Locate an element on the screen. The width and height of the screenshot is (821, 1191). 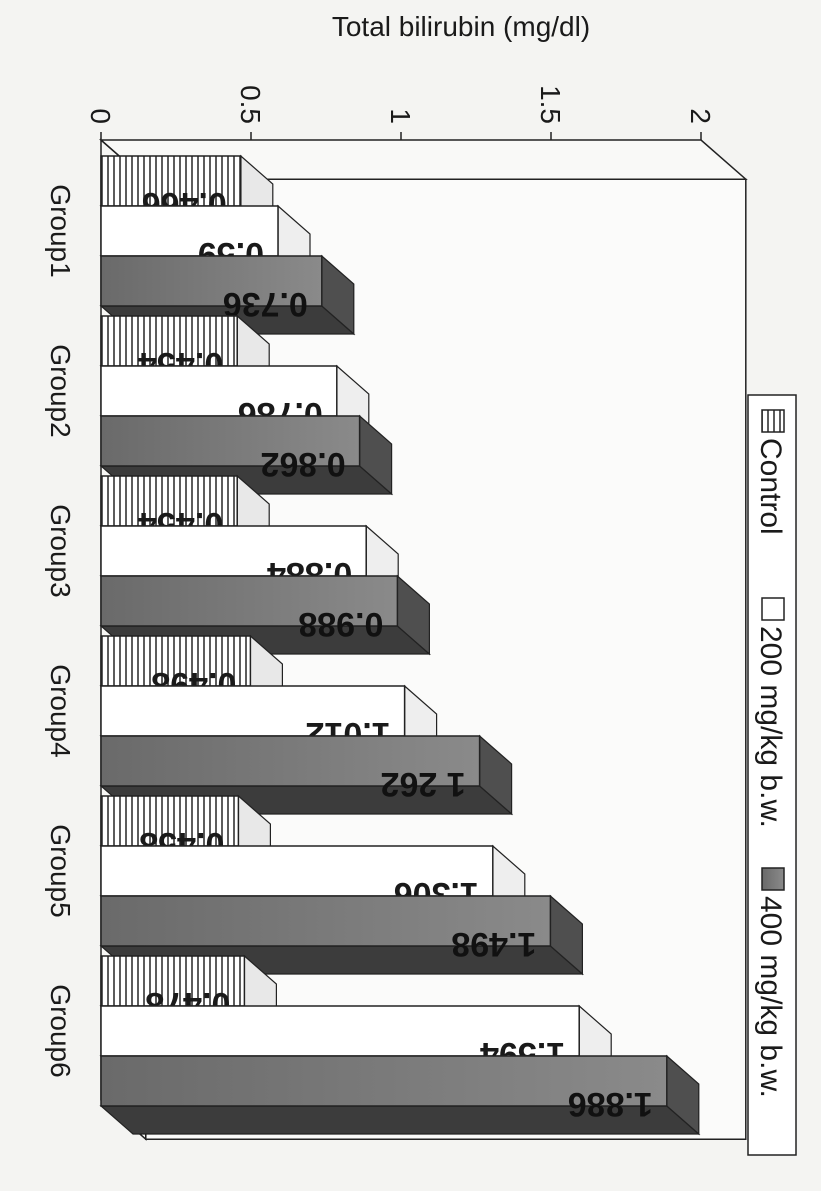
y-tick-label: 1 is located at coordinates (400, 116).